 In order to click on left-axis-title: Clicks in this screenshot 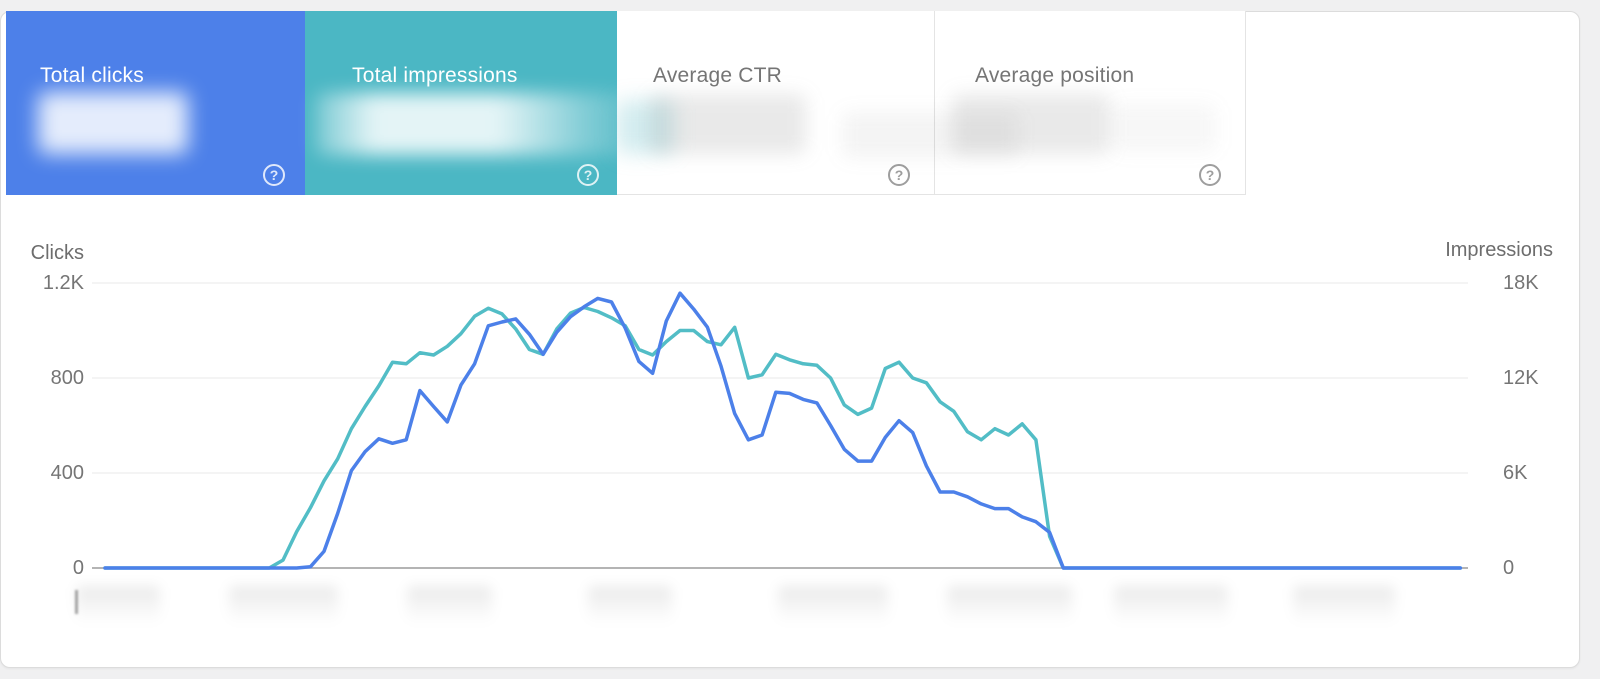, I will do `click(57, 253)`.